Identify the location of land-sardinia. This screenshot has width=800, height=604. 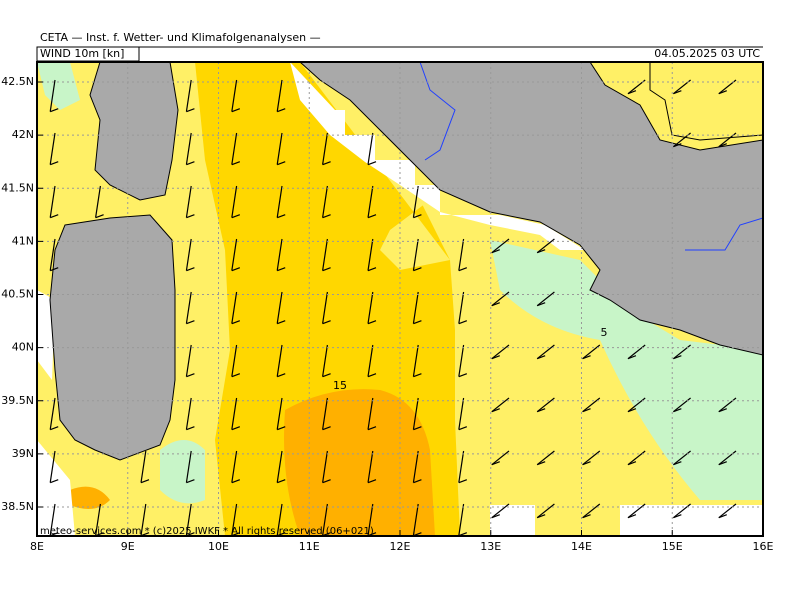
(112, 337).